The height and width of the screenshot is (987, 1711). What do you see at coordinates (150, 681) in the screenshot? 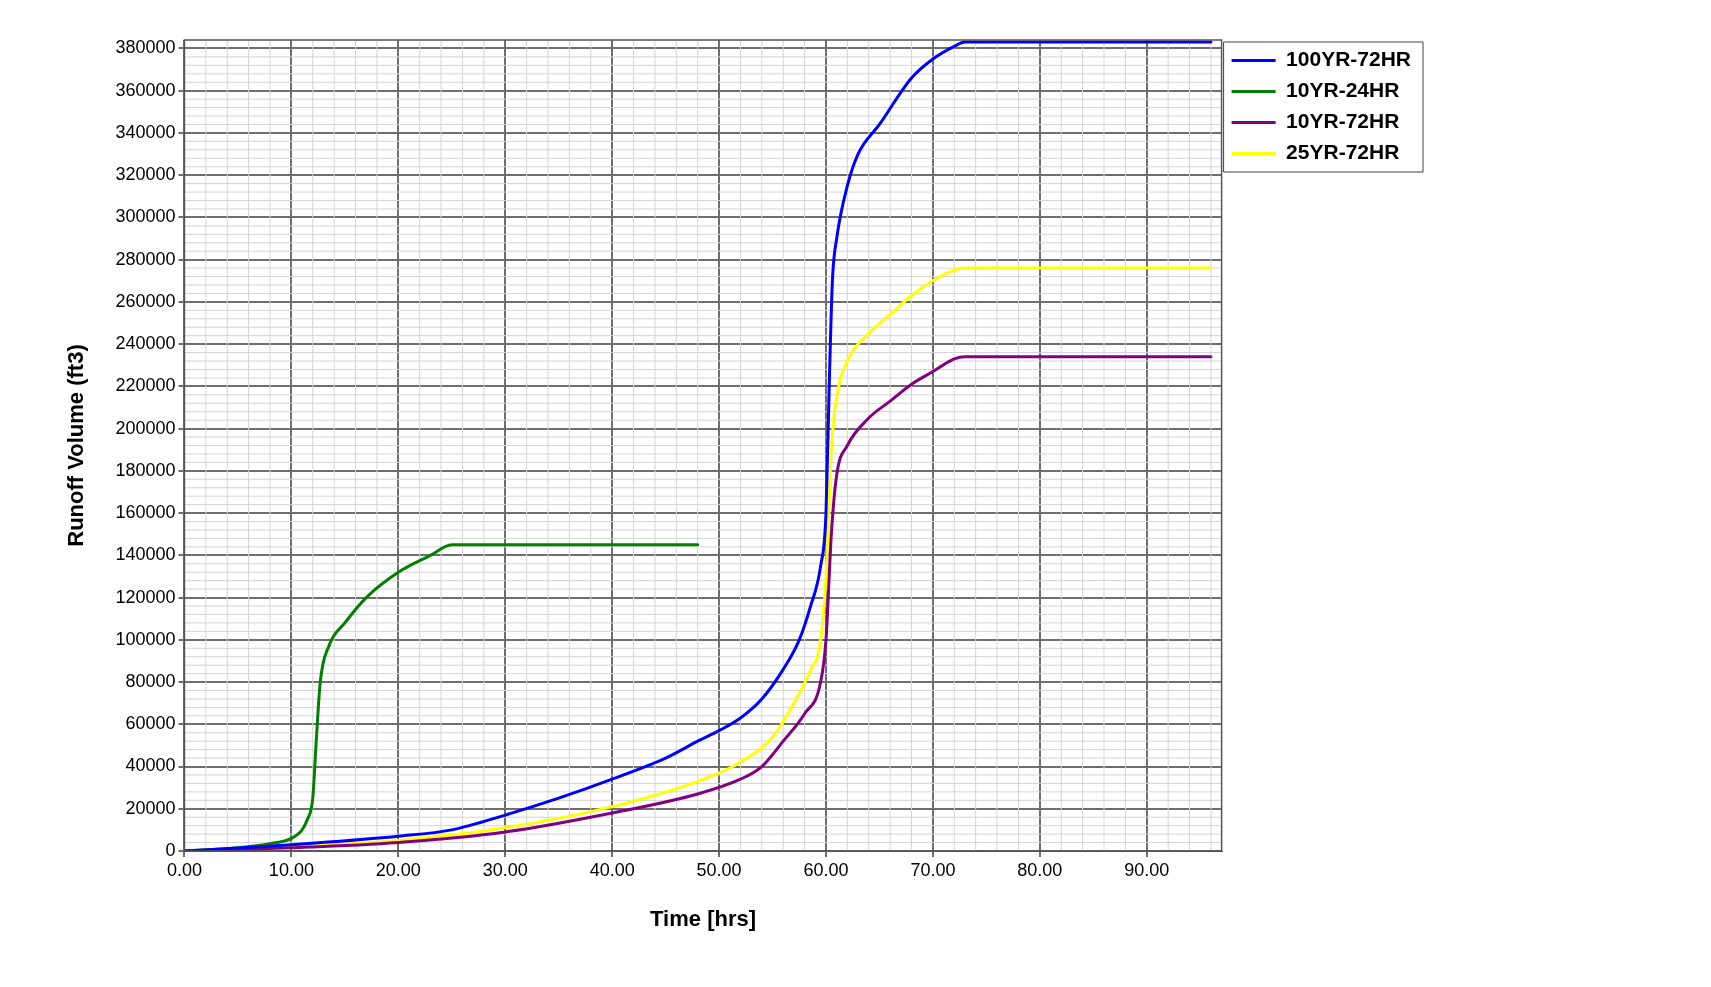
I see `y-tick-label: 80000` at bounding box center [150, 681].